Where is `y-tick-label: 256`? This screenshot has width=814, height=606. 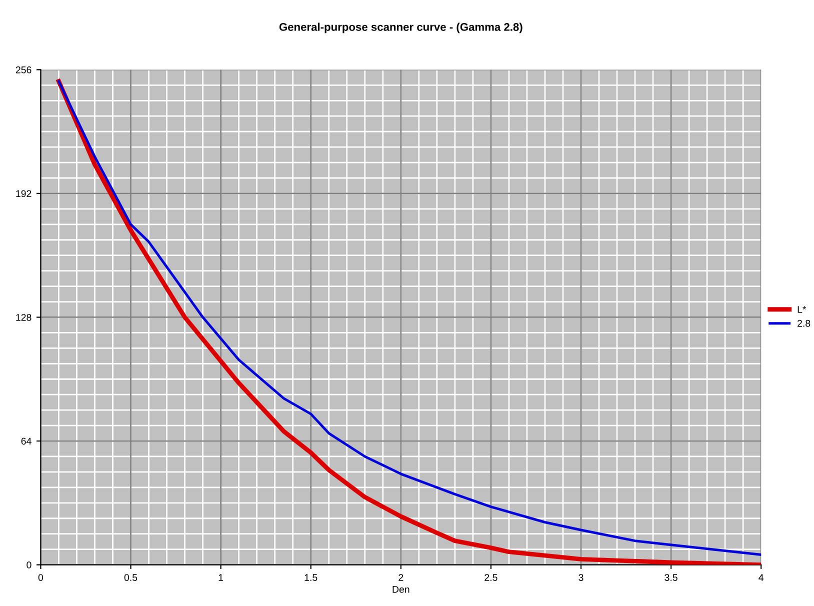
y-tick-label: 256 is located at coordinates (24, 70).